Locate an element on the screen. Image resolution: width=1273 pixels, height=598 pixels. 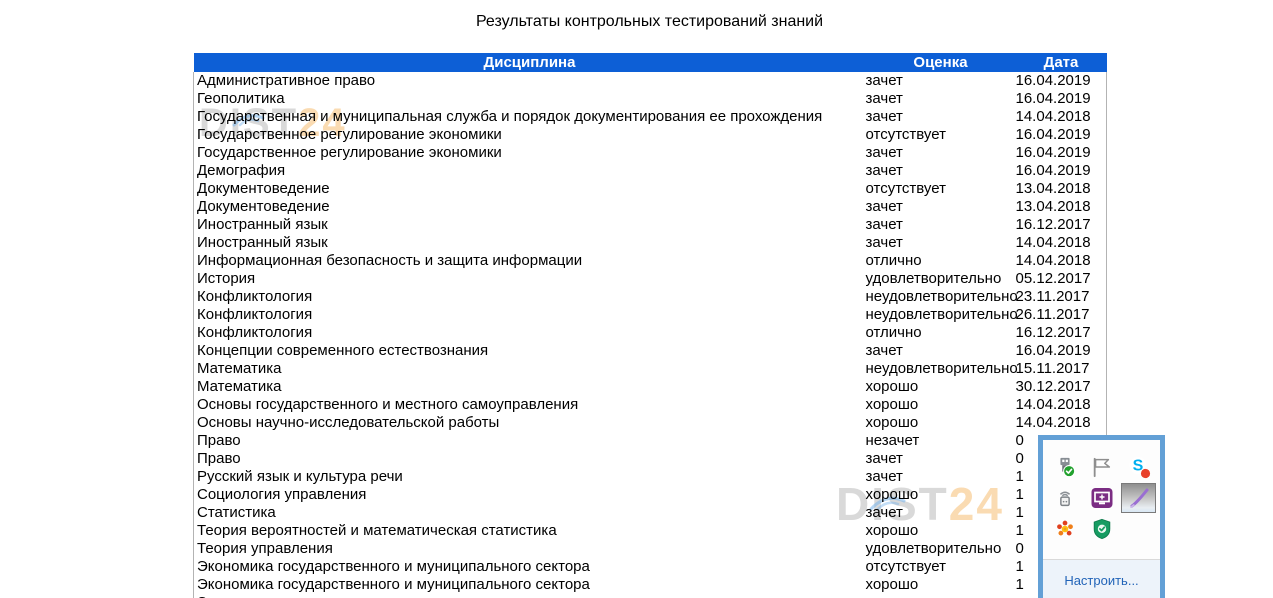
table-row: Документоведение отсутствует 13.04.2018 is located at coordinates (650, 189).